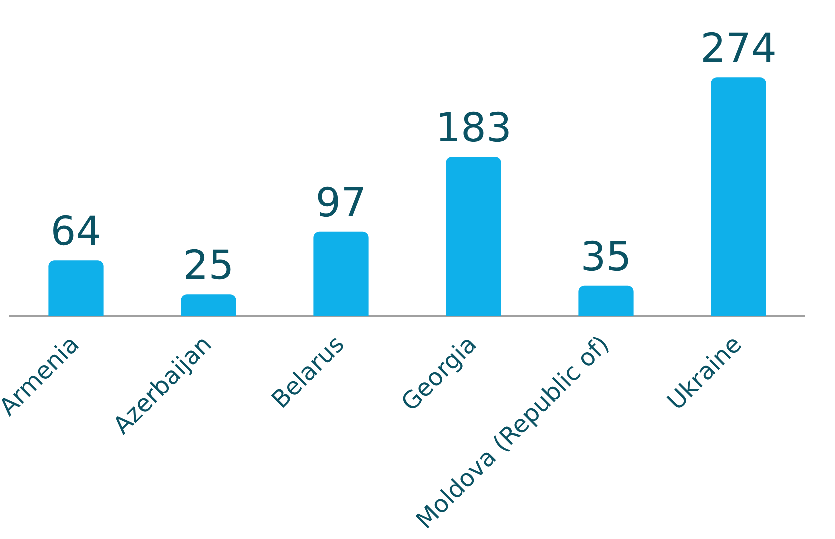  Describe the element at coordinates (606, 257) in the screenshot. I see `data-label: 35` at that location.